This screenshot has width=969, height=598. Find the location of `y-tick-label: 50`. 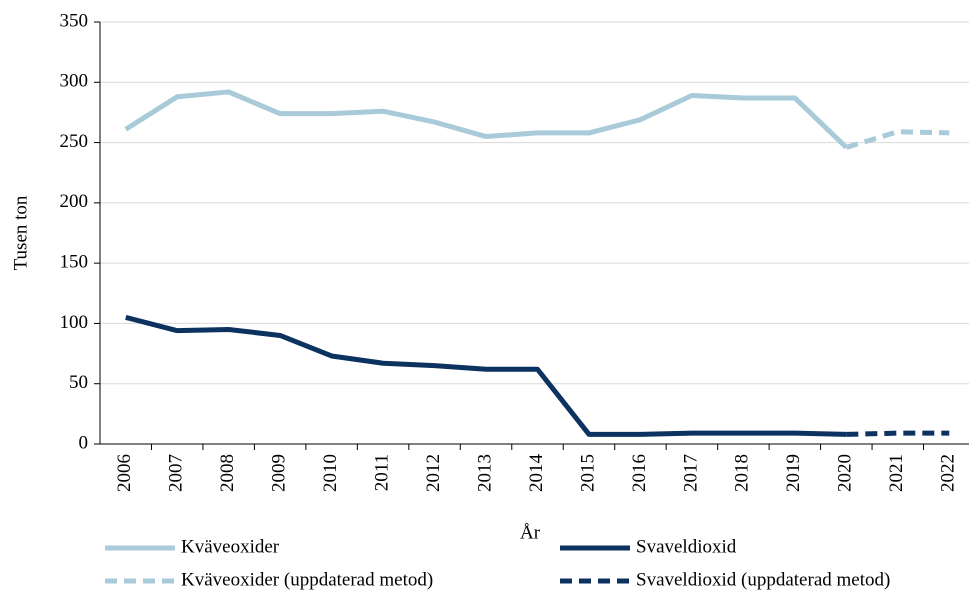

y-tick-label: 50 is located at coordinates (78, 382).